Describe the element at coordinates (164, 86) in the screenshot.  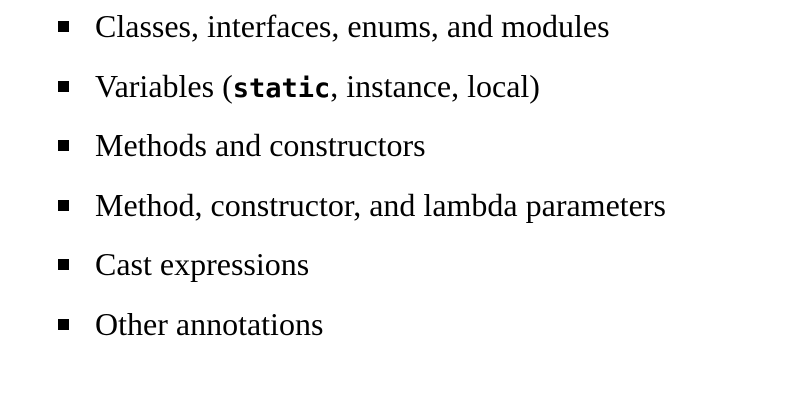
I see `list-item-text-before: Variables (` at that location.